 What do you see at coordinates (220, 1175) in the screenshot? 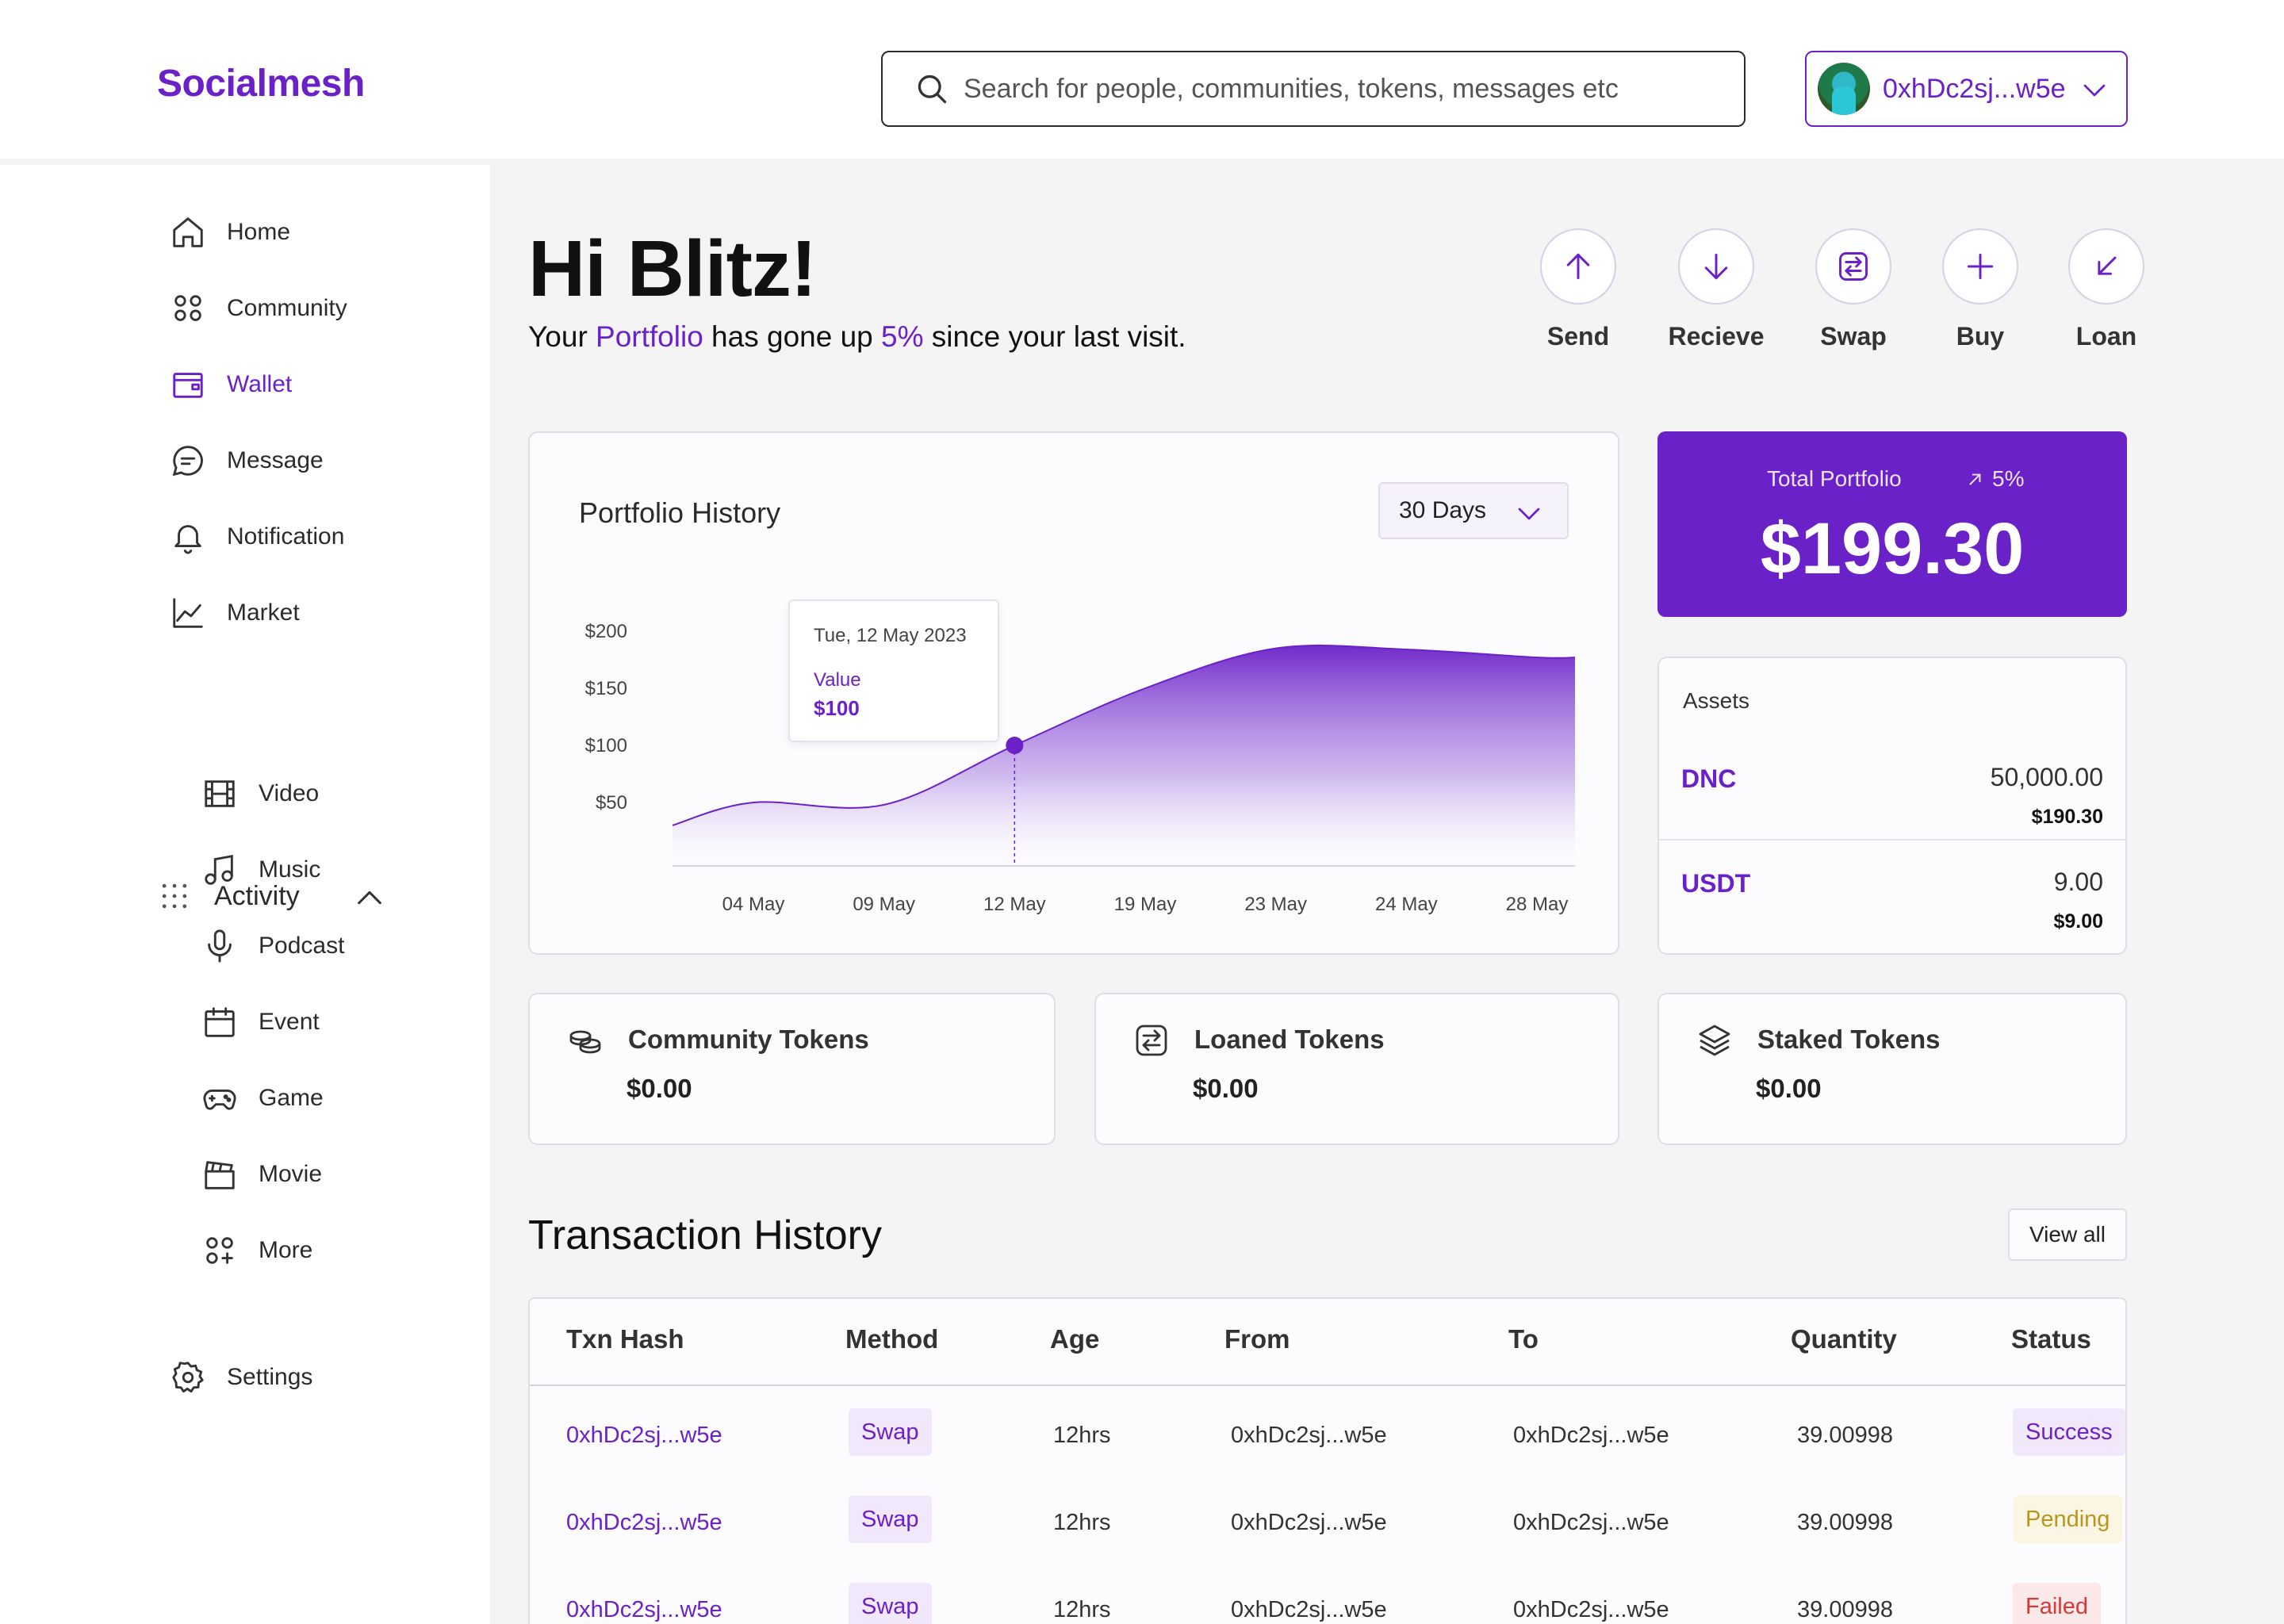
I see `clapperboard-icon` at bounding box center [220, 1175].